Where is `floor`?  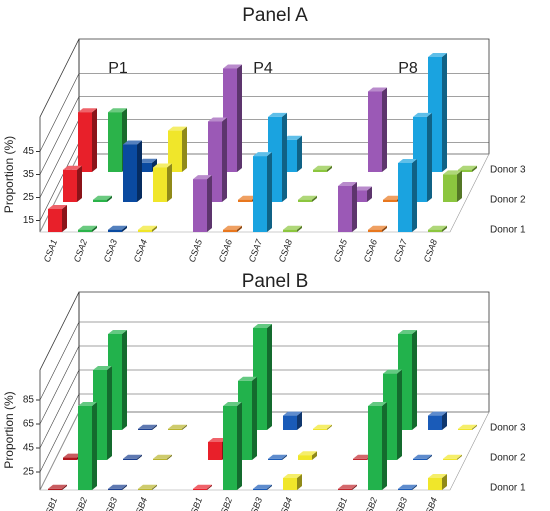 floor is located at coordinates (264, 451).